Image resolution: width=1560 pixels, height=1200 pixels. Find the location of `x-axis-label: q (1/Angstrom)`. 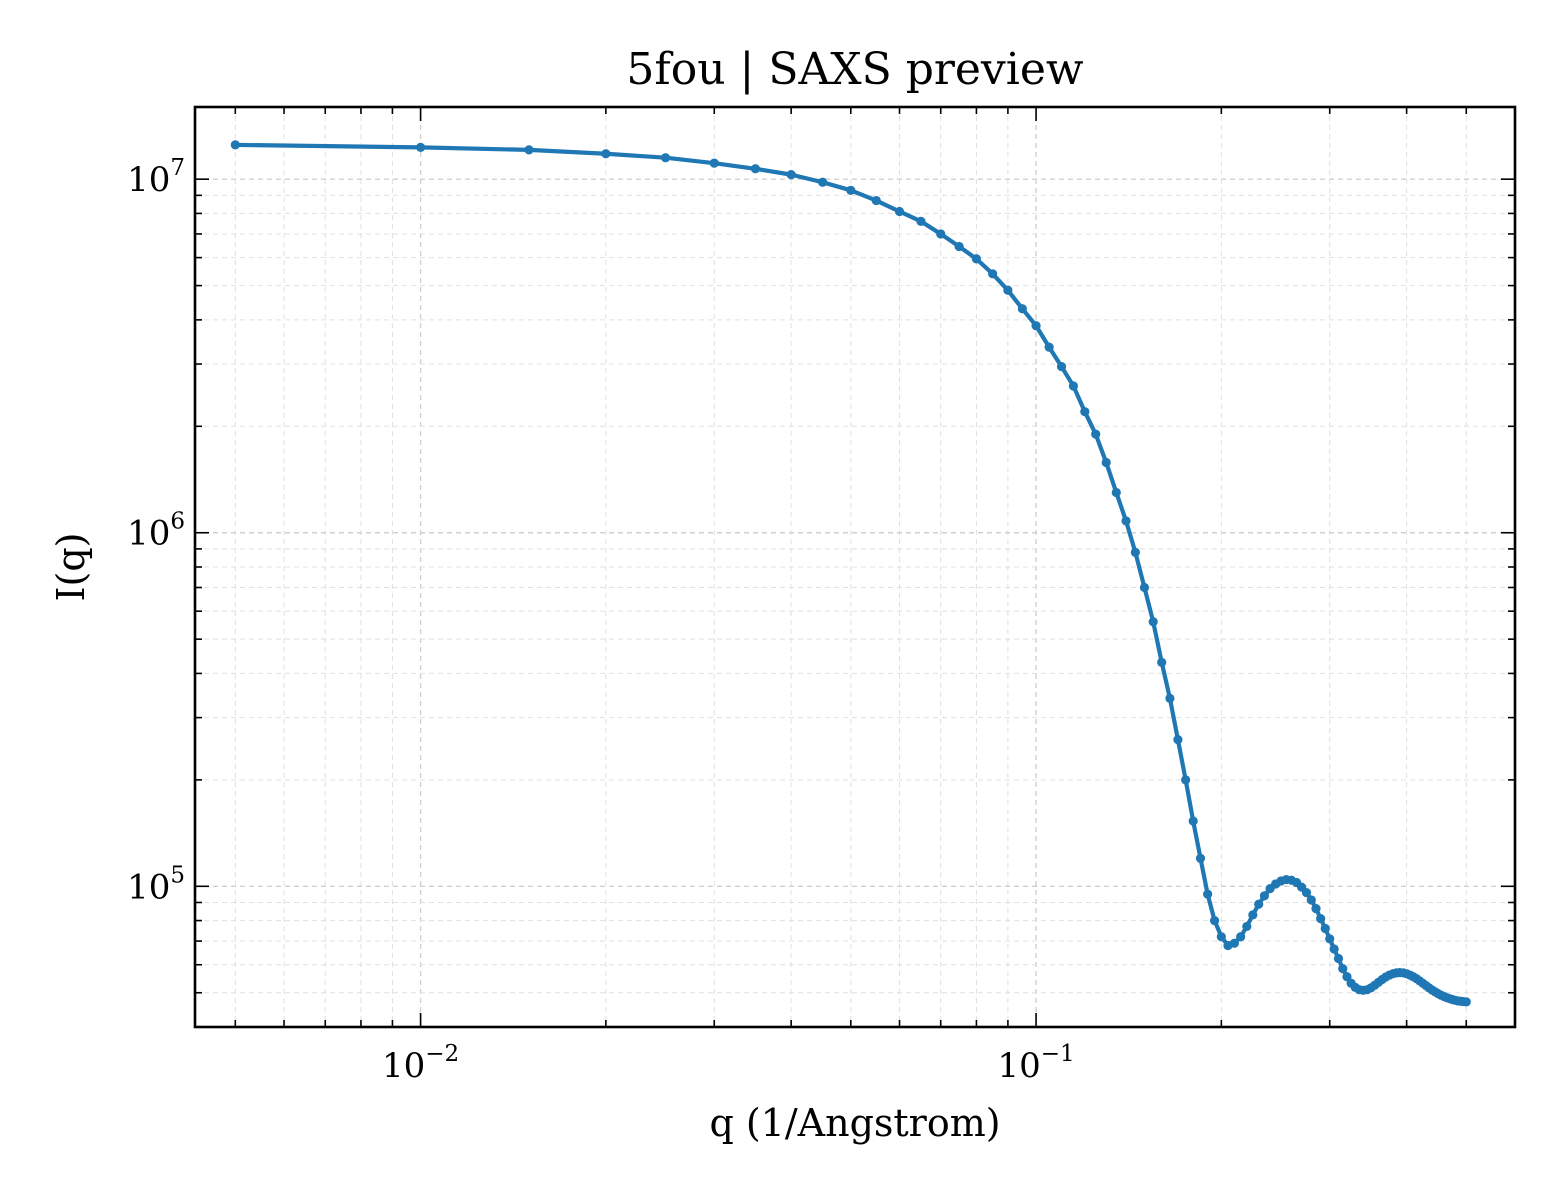

x-axis-label: q (1/Angstrom) is located at coordinates (854, 1123).